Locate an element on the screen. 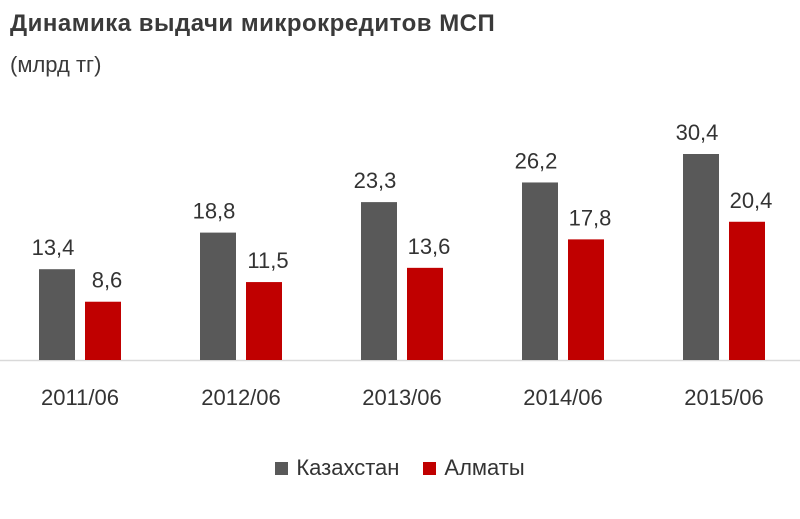 The height and width of the screenshot is (519, 800). chart-subtitle: (млрд тг) is located at coordinates (56, 64).